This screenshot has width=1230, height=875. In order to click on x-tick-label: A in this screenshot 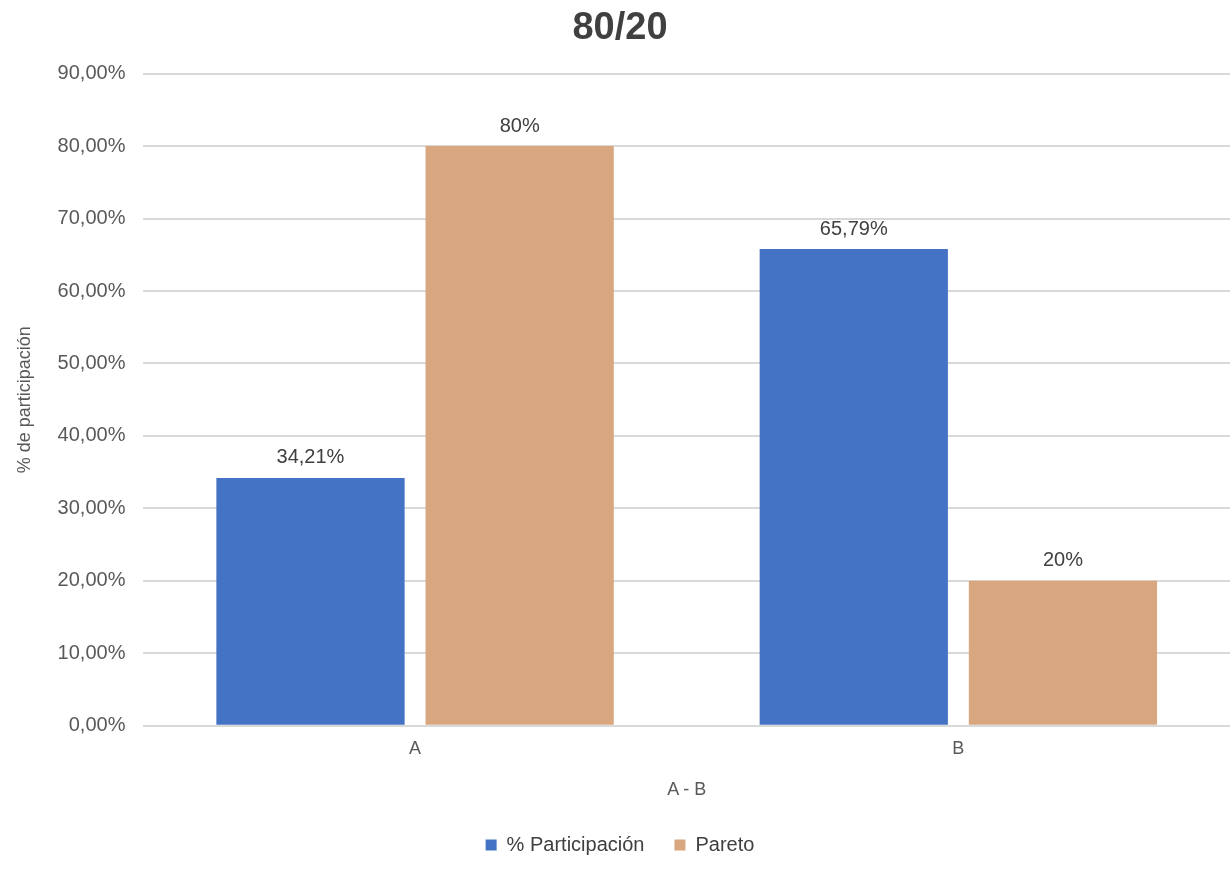, I will do `click(415, 747)`.